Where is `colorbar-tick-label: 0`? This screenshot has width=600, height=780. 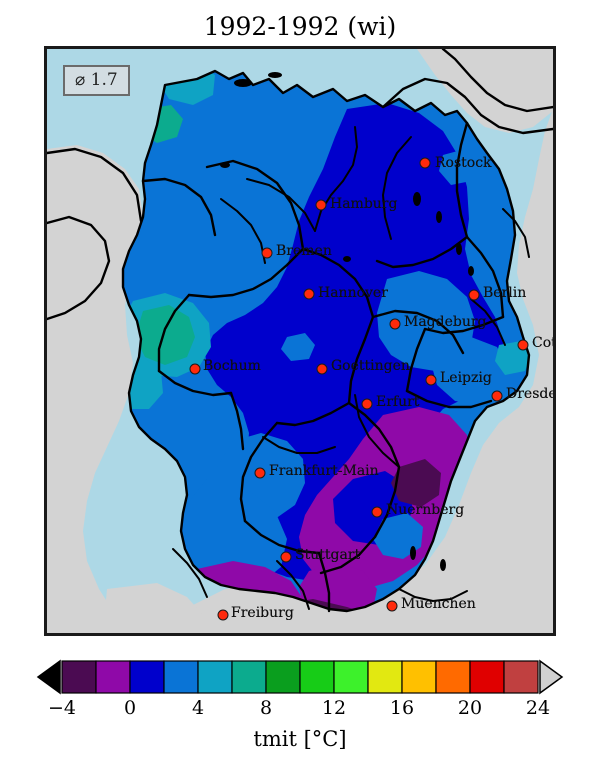 colorbar-tick-label: 0 is located at coordinates (130, 708).